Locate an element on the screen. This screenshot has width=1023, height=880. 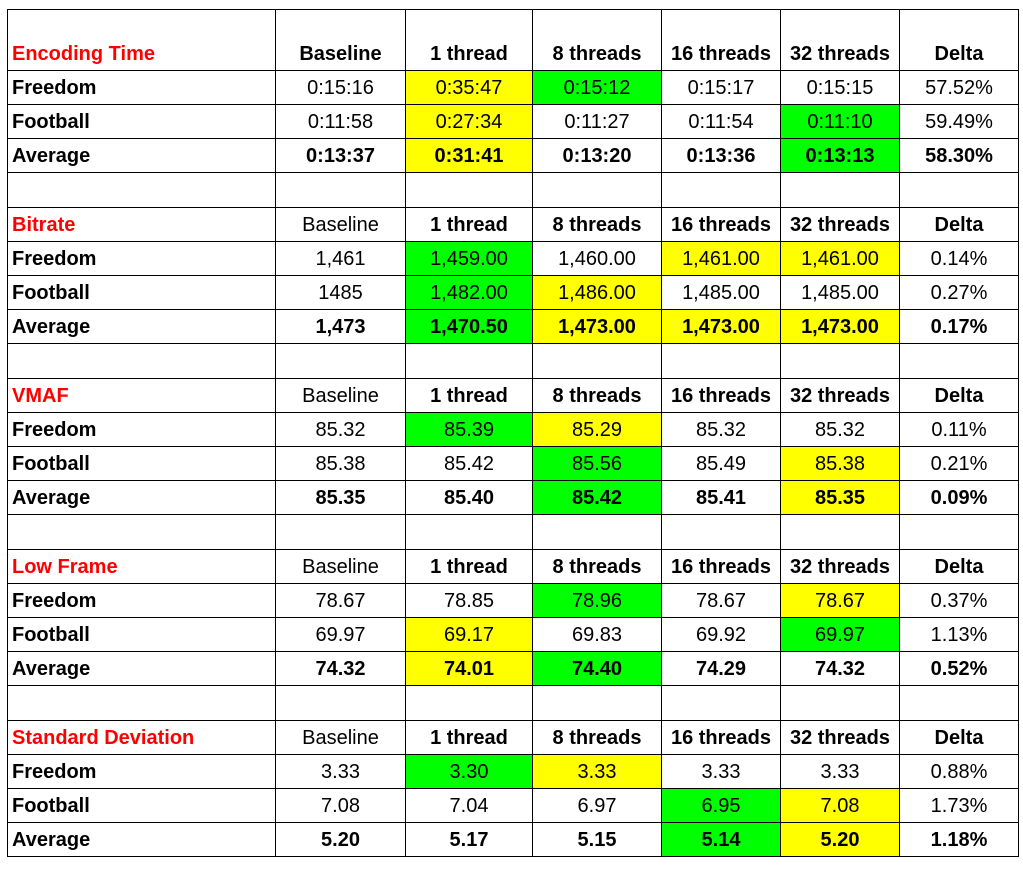
table-cell: 0:11:27 is located at coordinates (597, 121).